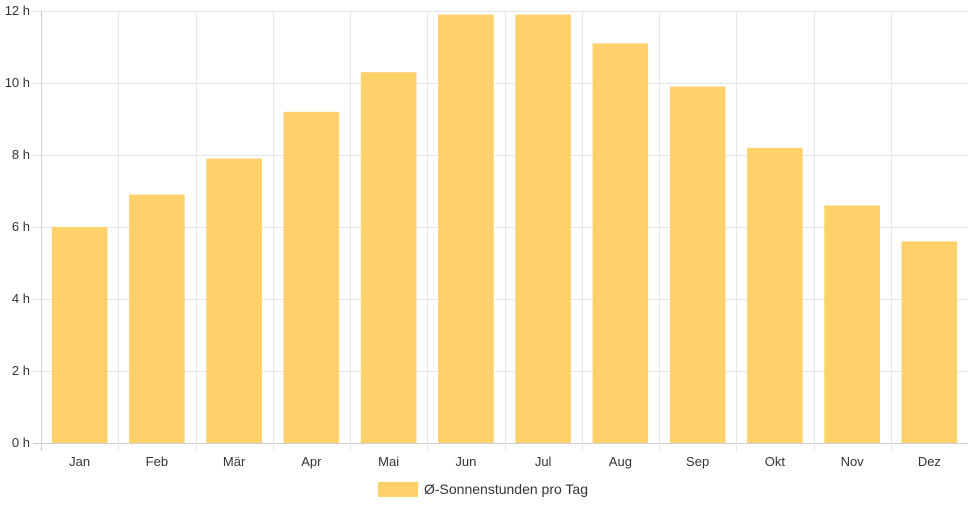 This screenshot has height=508, width=968. I want to click on x-tick-label: Dez, so click(929, 461).